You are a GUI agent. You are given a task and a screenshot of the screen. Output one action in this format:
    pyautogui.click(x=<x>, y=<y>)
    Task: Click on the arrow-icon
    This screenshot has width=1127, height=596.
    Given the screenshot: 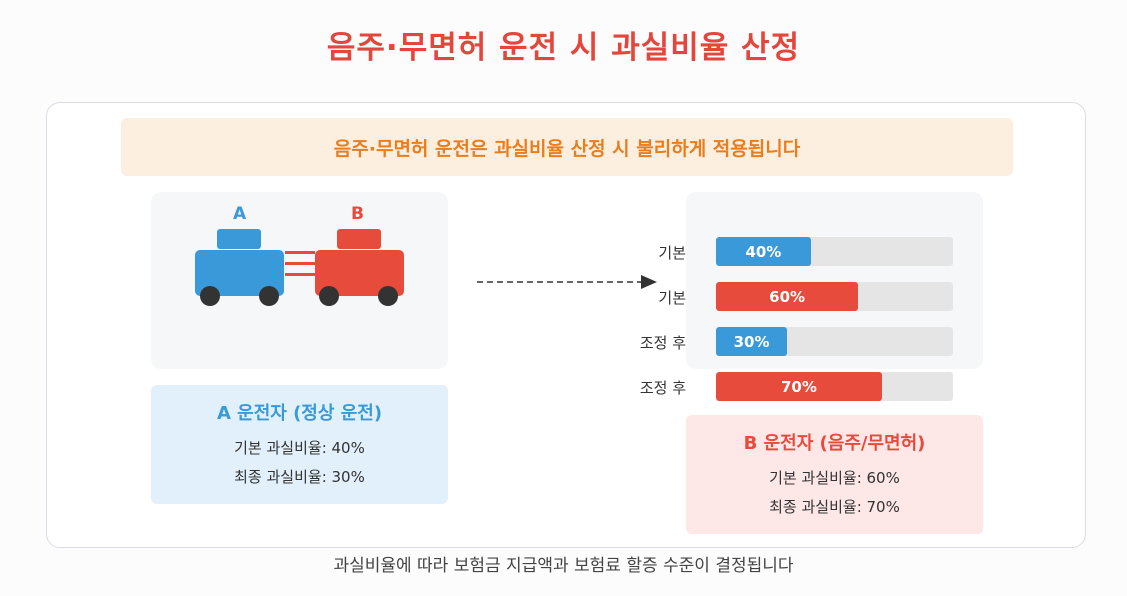 What is the action you would take?
    pyautogui.click(x=567, y=282)
    